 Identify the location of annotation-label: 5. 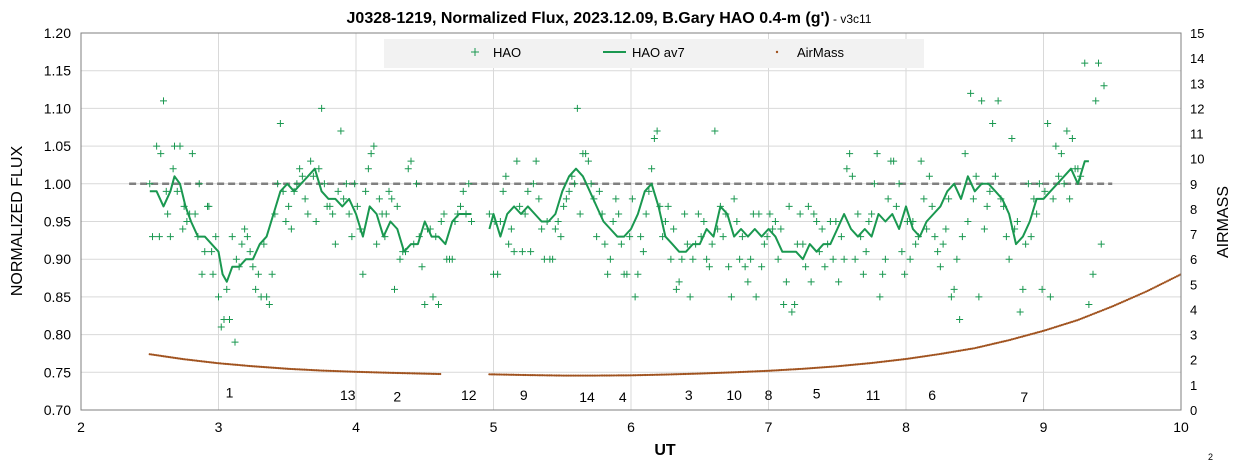
(817, 393).